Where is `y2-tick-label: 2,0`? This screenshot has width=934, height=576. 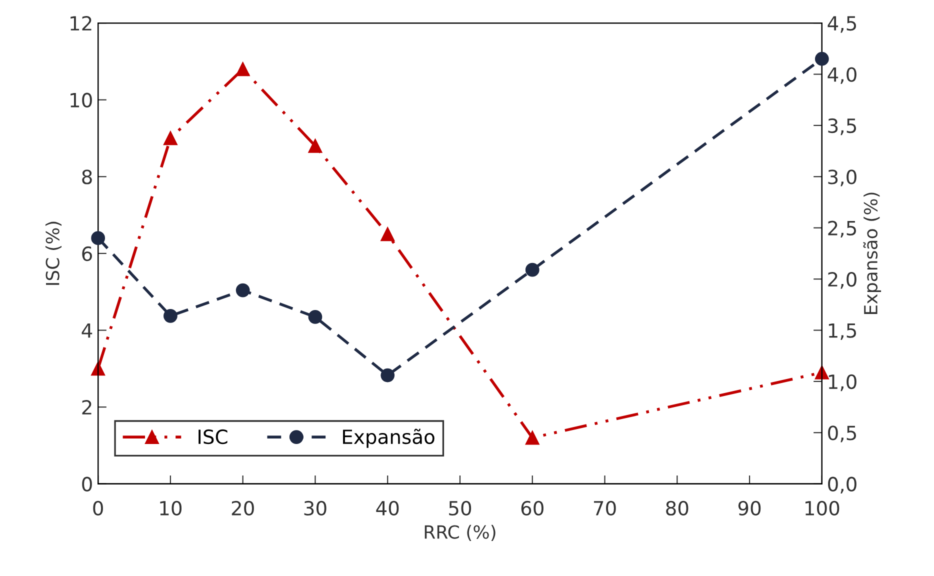 y2-tick-label: 2,0 is located at coordinates (842, 280).